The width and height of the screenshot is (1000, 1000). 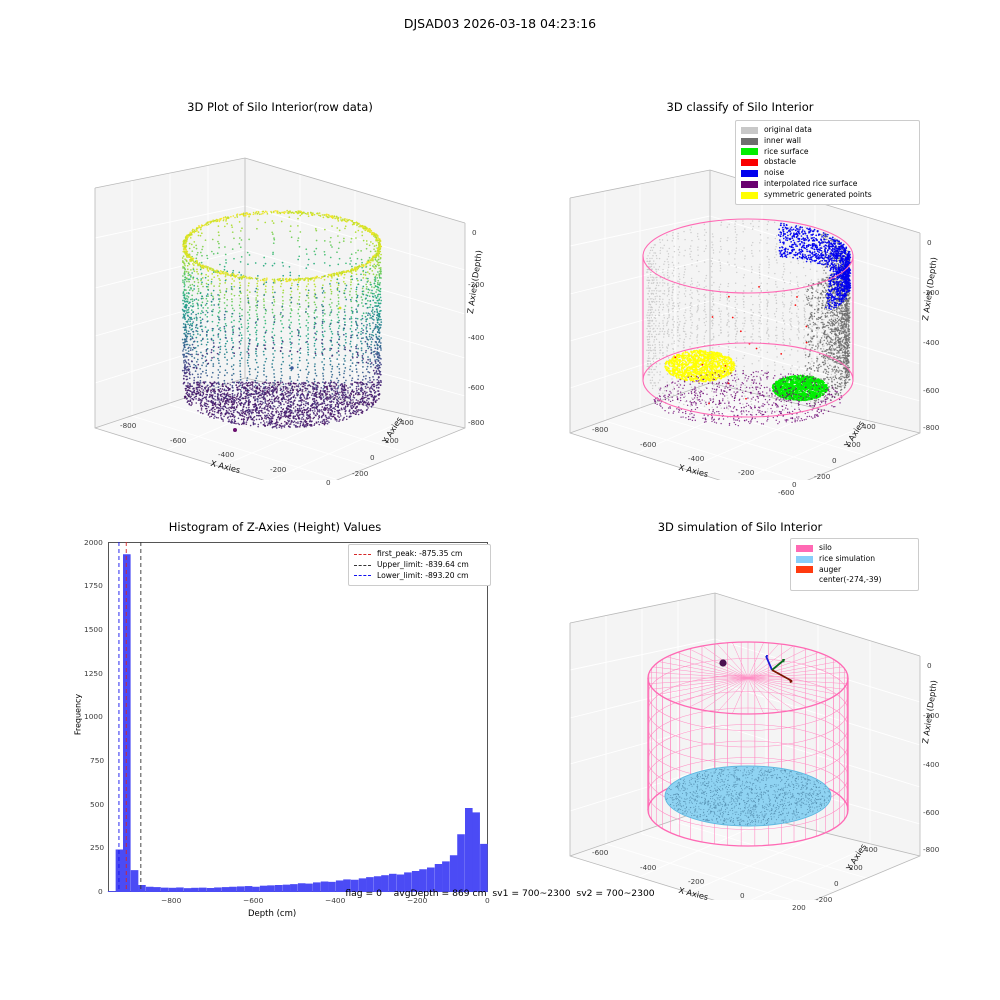 I want to click on classify-x-tick-1: -600, so click(x=648, y=444).